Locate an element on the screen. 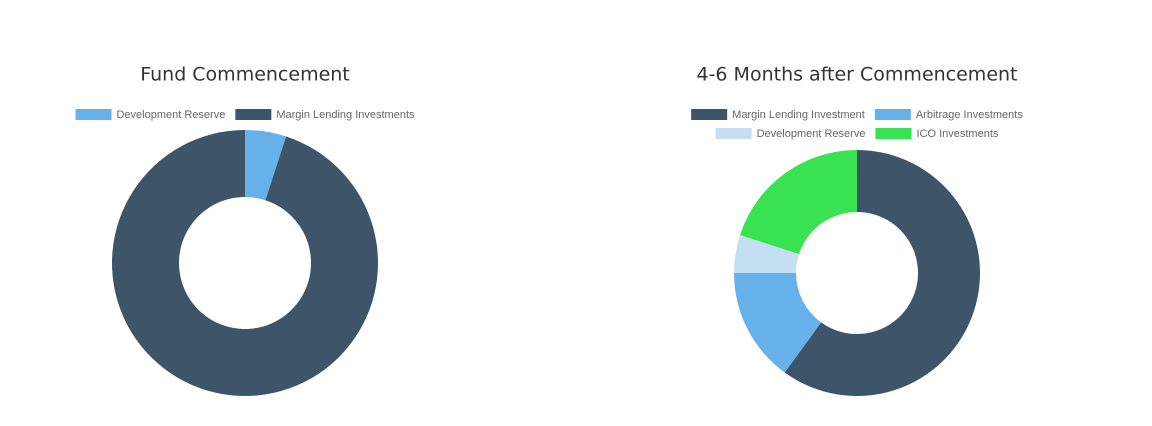 The image size is (1152, 426). legend-item: Arbitrage Investments is located at coordinates (948, 115).